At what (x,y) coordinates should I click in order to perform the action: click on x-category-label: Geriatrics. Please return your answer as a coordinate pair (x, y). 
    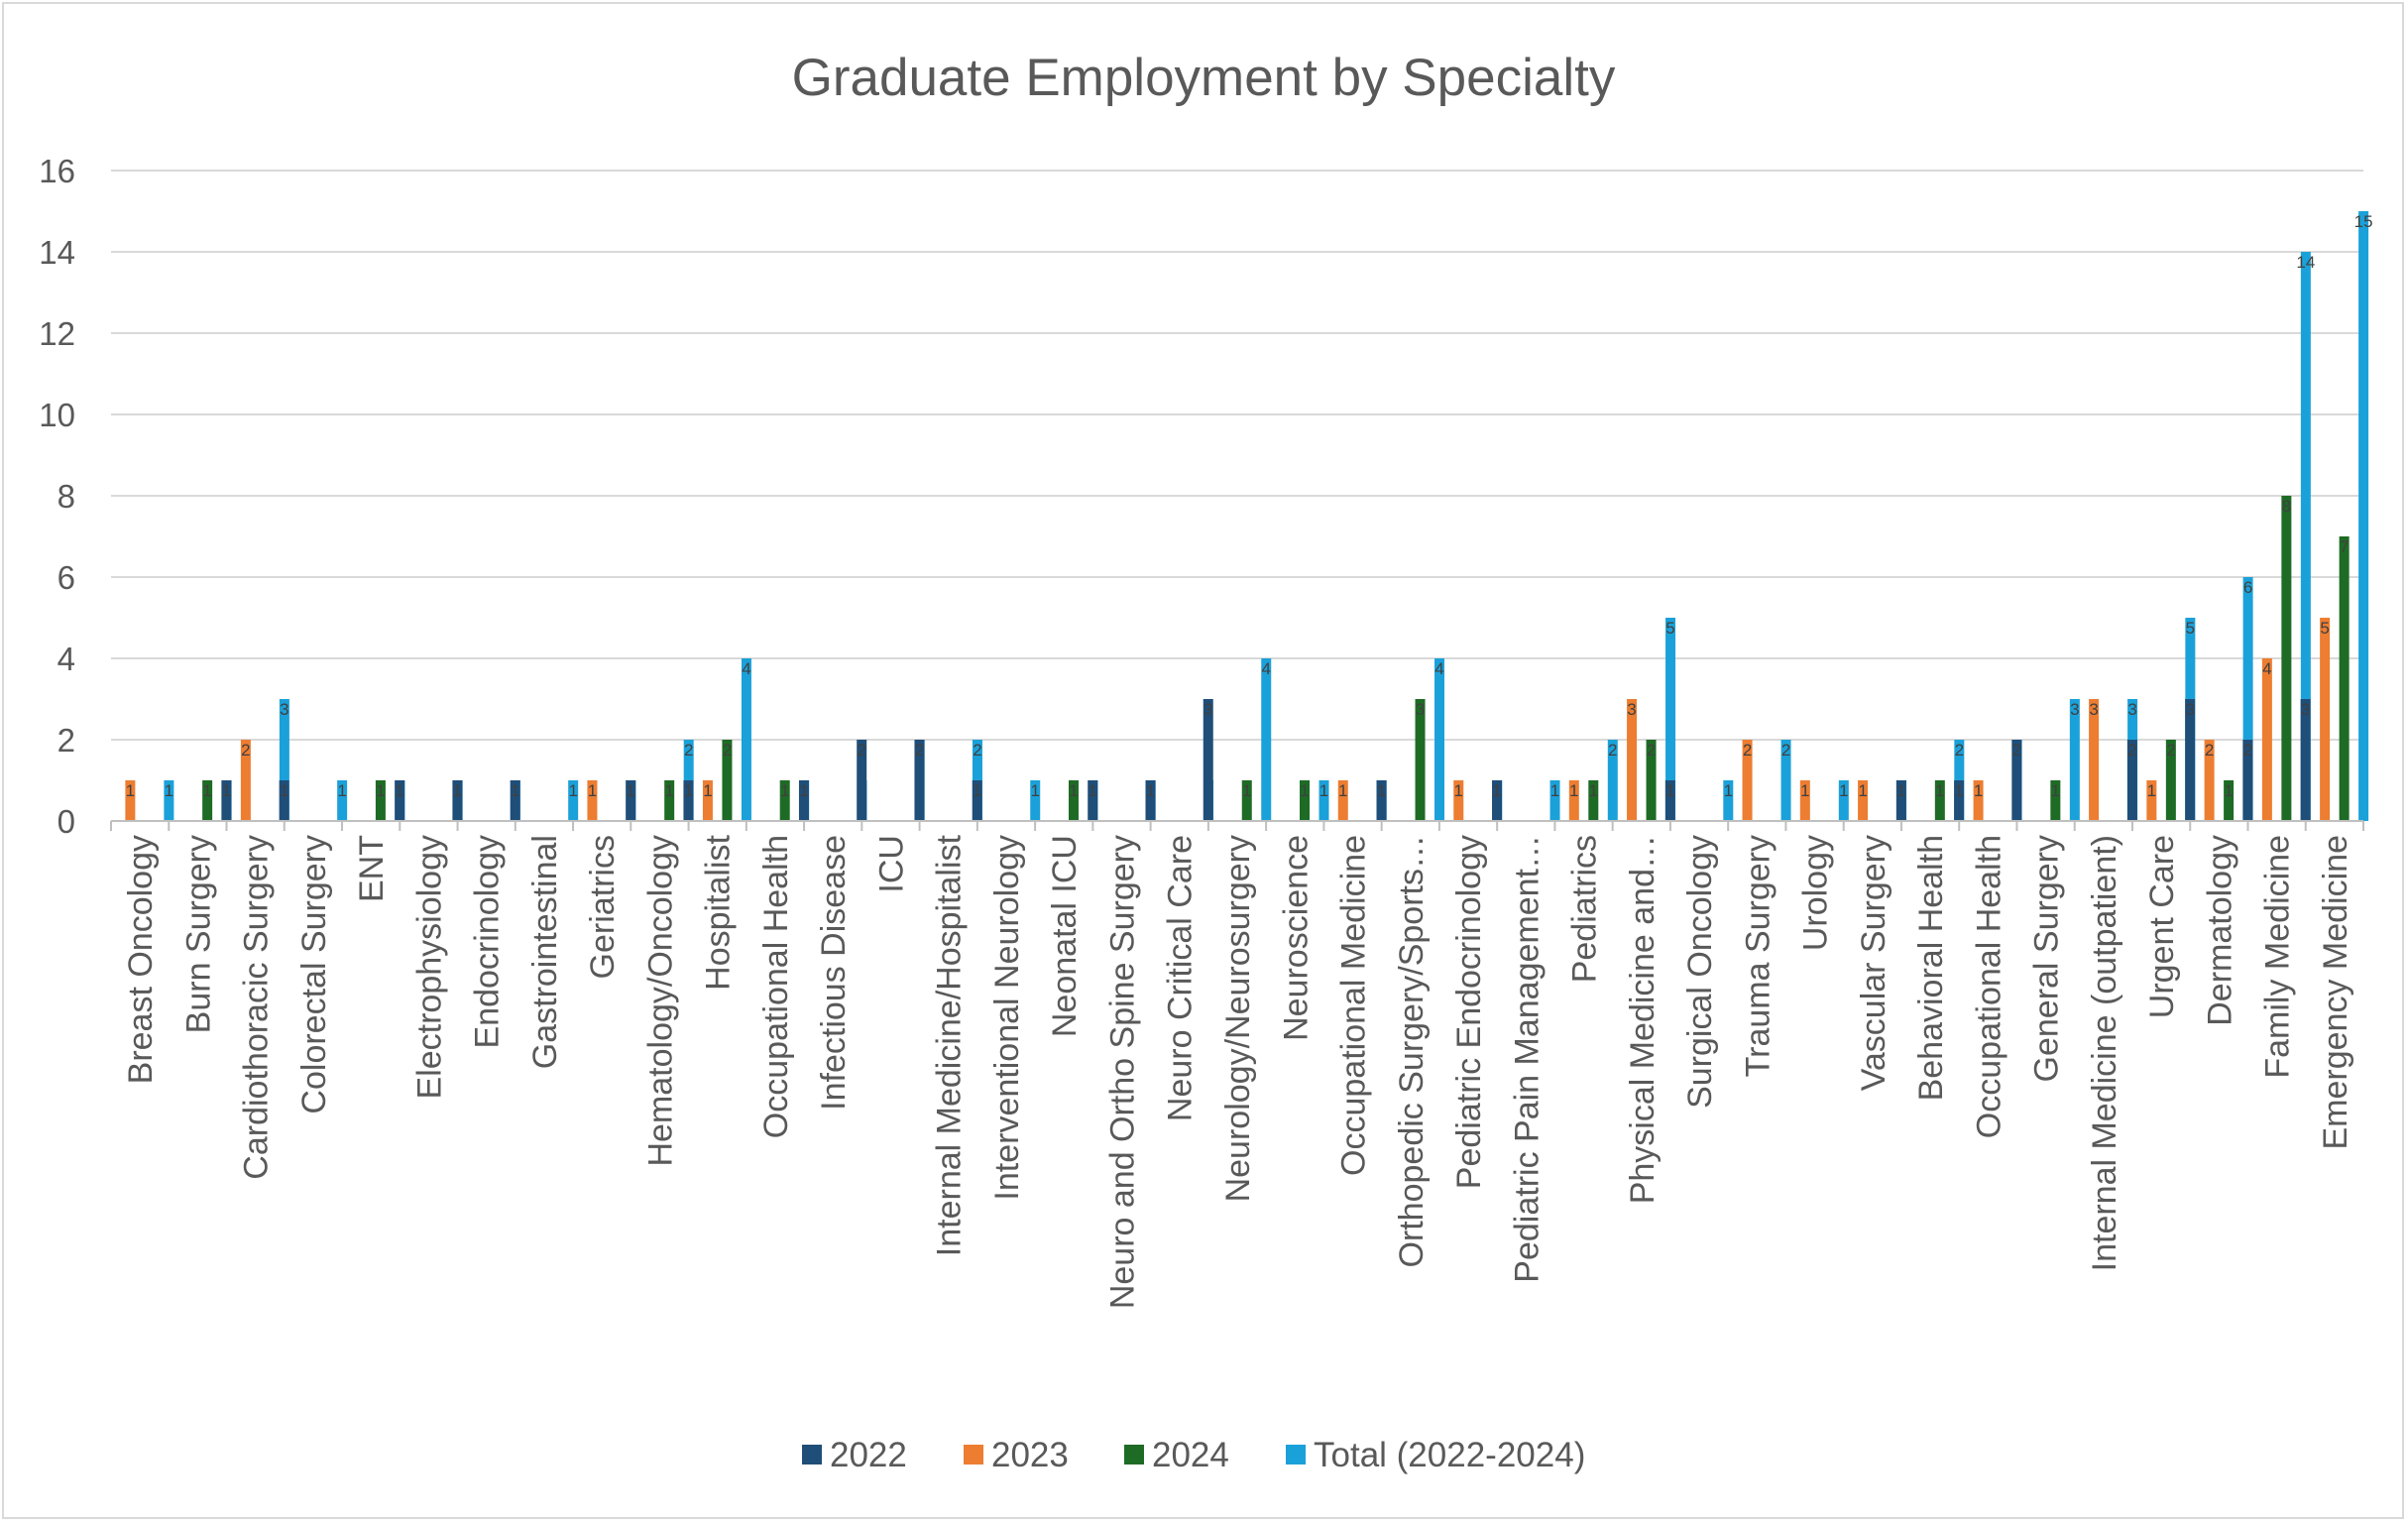
    Looking at the image, I should click on (603, 907).